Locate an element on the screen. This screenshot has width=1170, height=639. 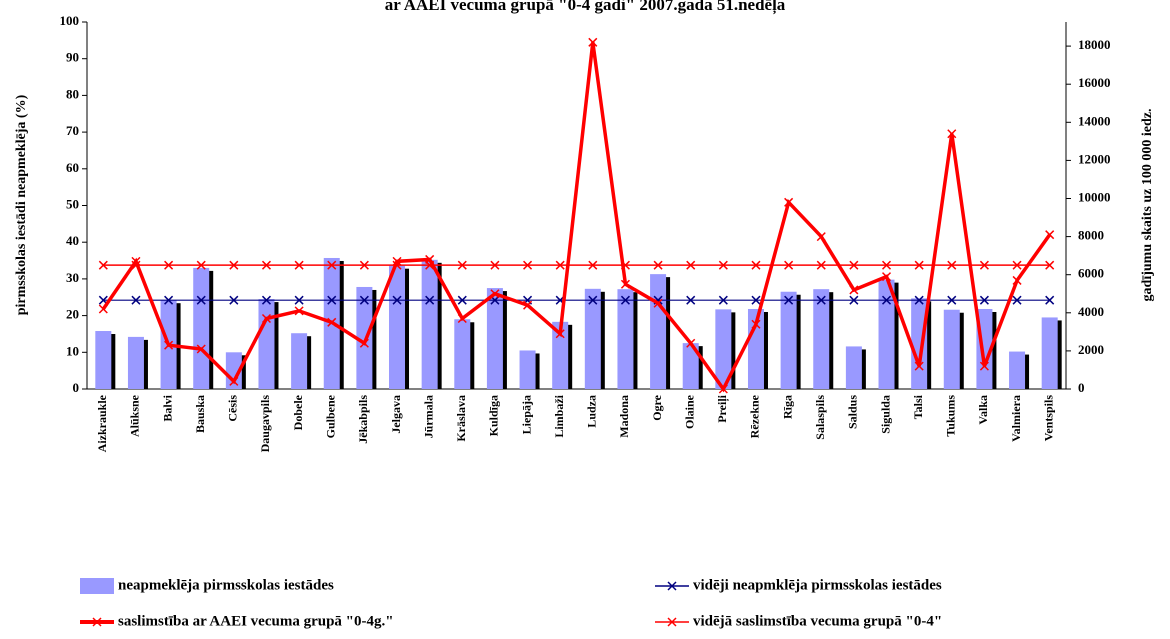
y-tick-label: 70 is located at coordinates (72, 130).